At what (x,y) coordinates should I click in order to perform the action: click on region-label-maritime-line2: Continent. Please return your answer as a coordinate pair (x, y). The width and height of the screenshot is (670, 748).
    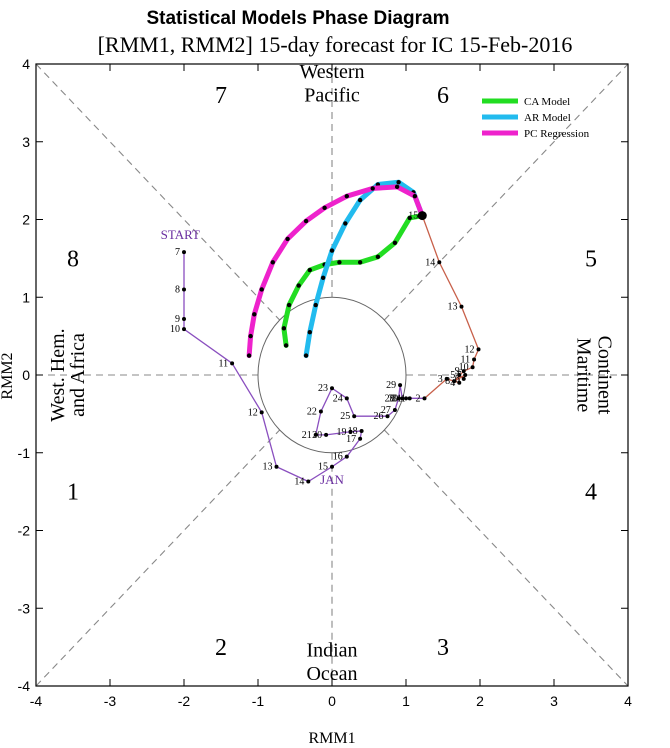
    Looking at the image, I should click on (604, 375).